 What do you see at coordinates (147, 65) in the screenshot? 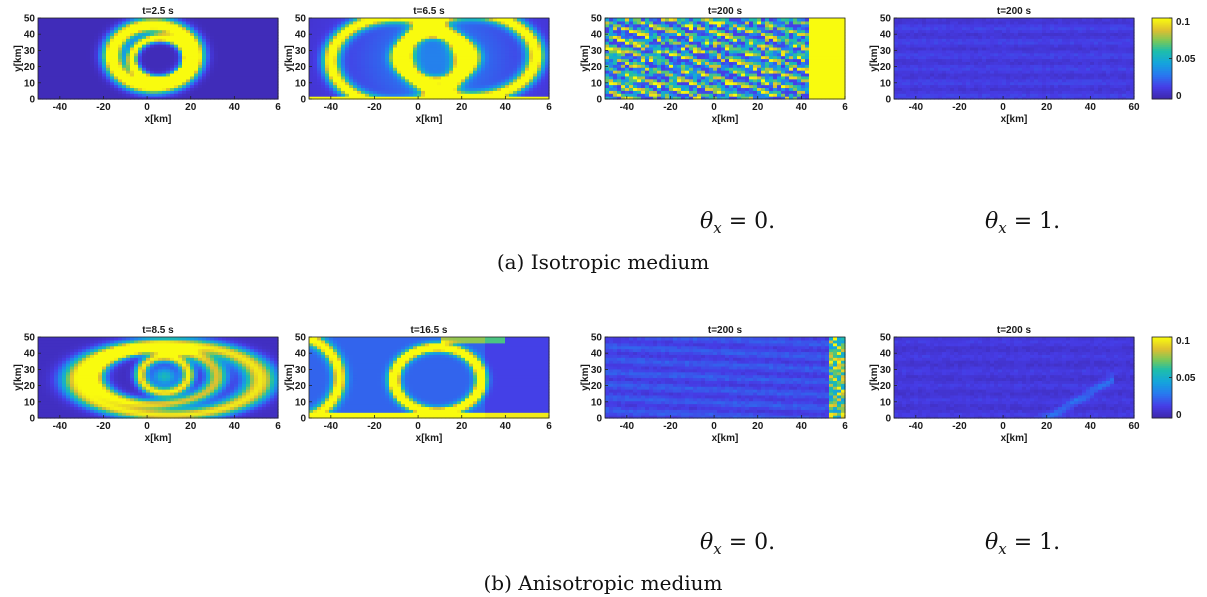
I see `panel-0-0: t=2.5 s01020304050-40 -20 0 20 40 6x[km]y[km]` at bounding box center [147, 65].